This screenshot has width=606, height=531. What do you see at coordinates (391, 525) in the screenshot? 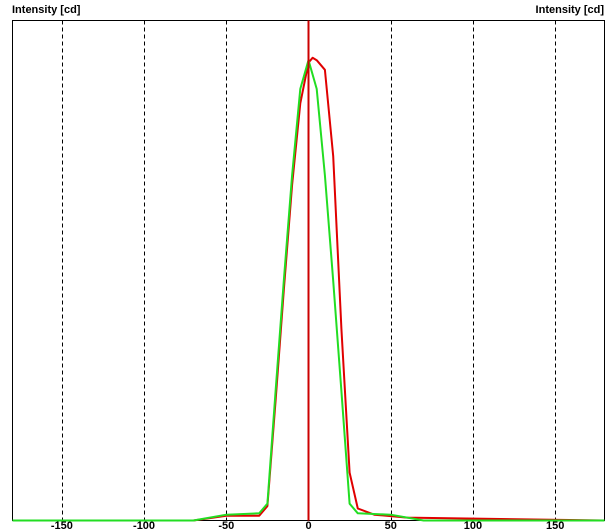
I see `x-tick-label-50: 50` at bounding box center [391, 525].